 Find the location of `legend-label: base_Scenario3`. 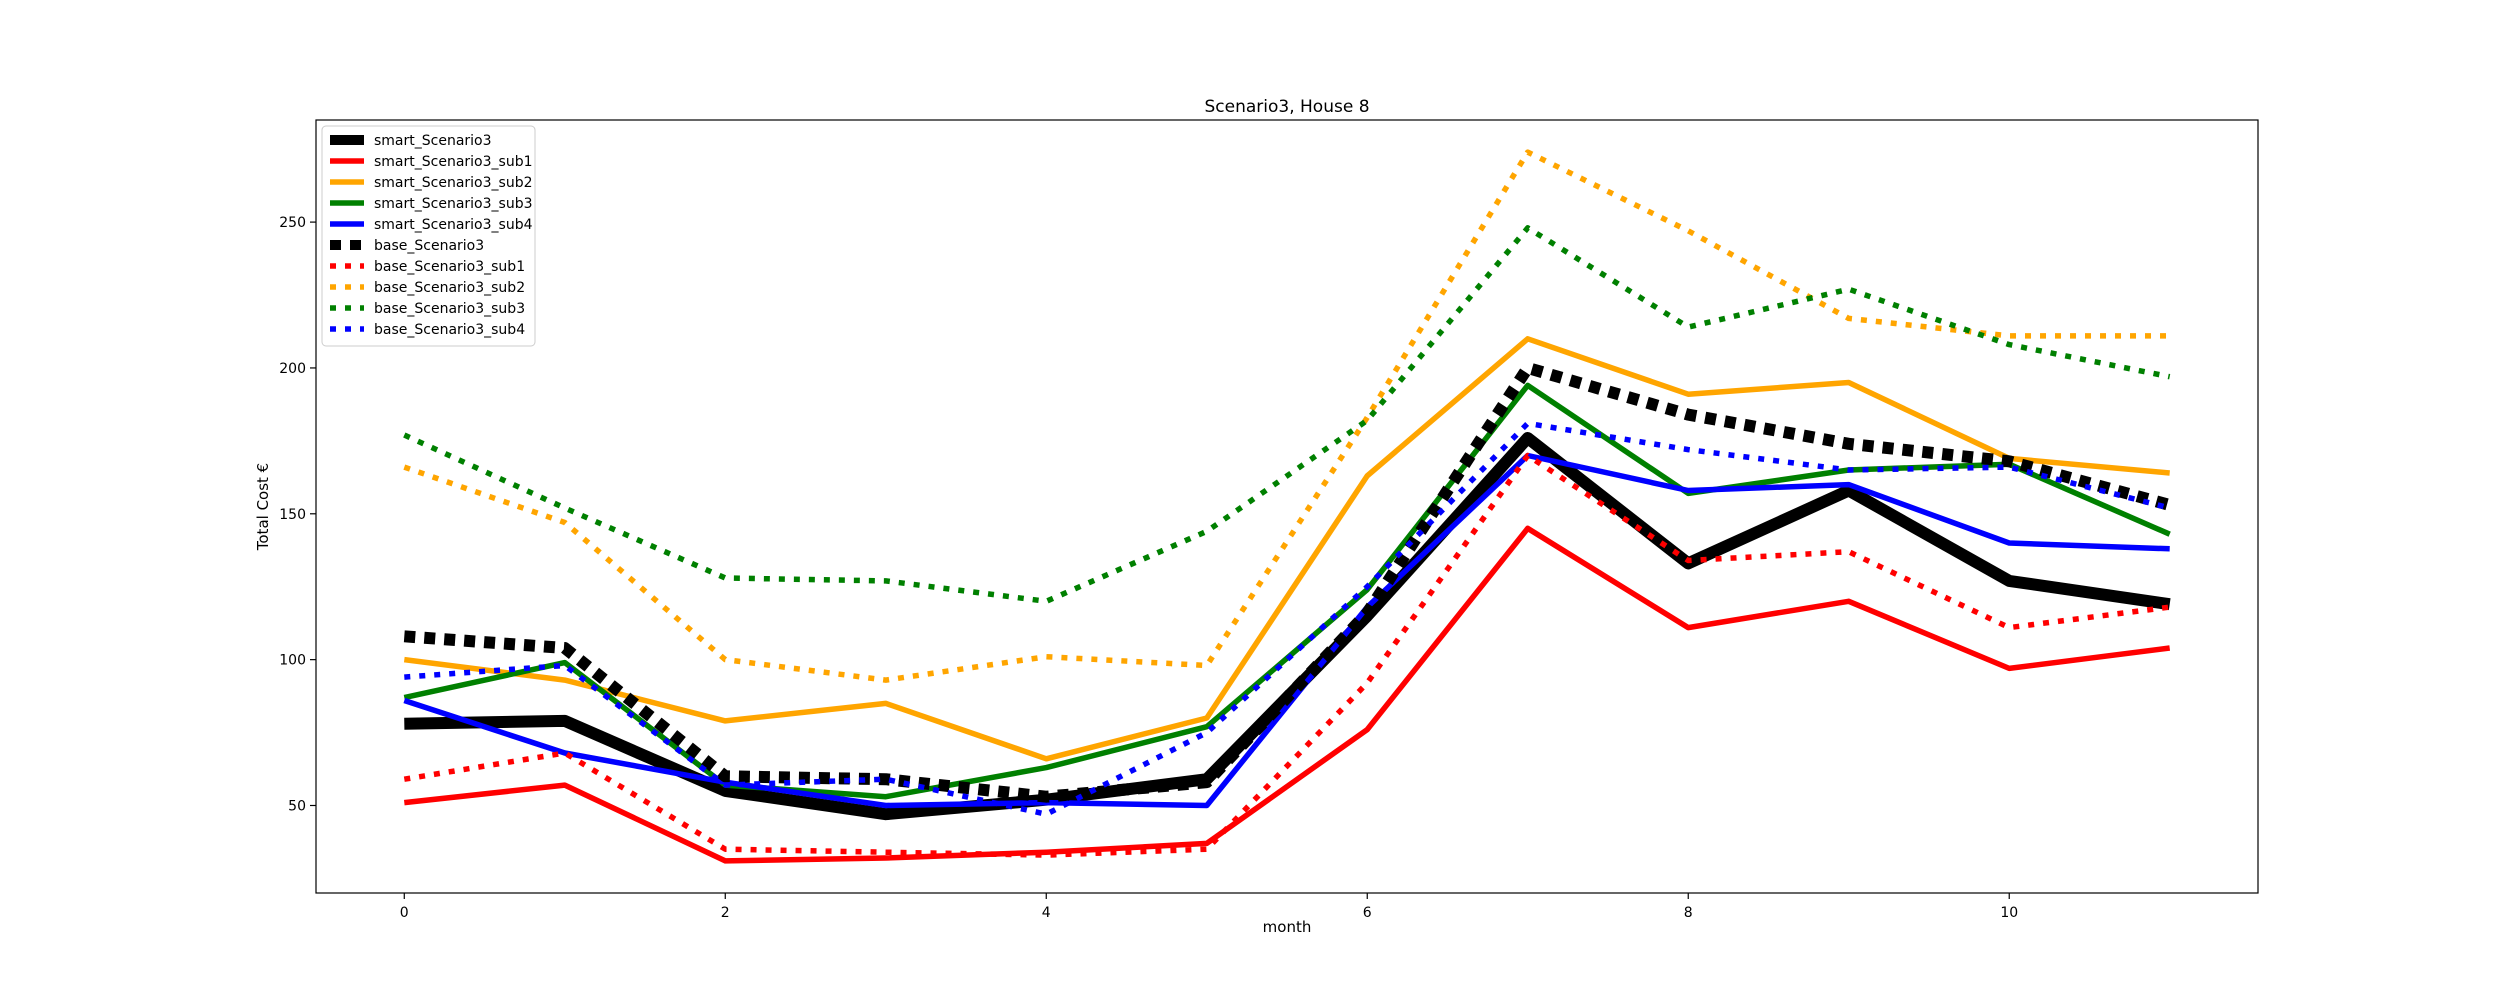

legend-label: base_Scenario3 is located at coordinates (429, 246).